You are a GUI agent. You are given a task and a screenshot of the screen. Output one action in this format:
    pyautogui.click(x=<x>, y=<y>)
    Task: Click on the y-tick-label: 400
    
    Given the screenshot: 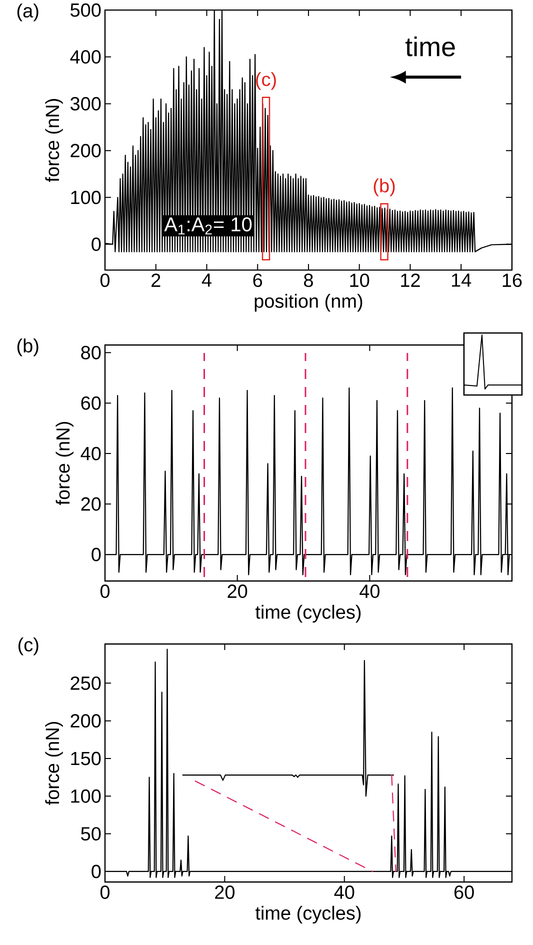 What is the action you would take?
    pyautogui.click(x=85, y=57)
    